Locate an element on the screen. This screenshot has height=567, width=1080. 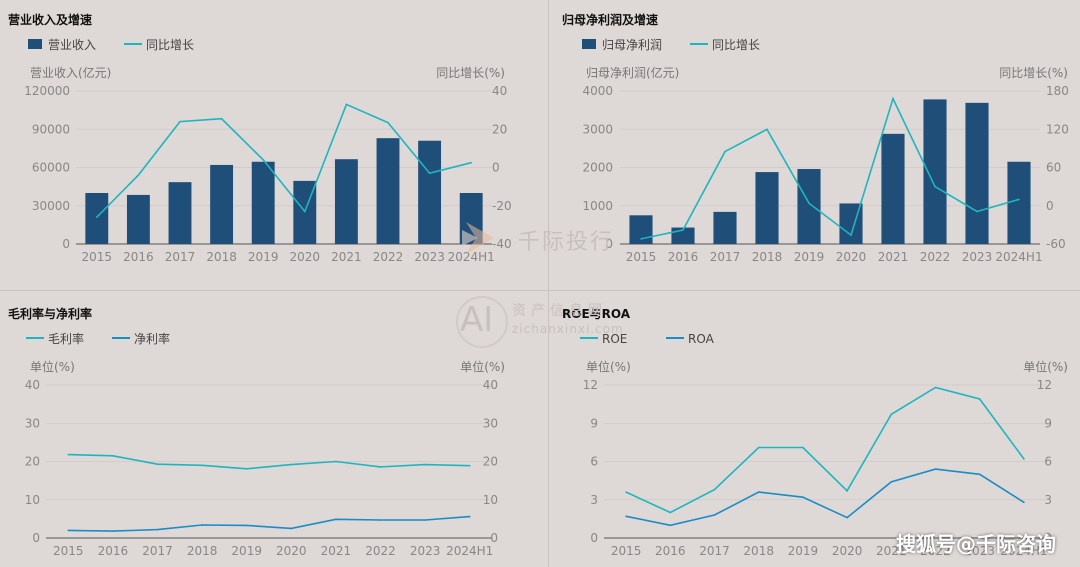
chart-title: ROE与ROA is located at coordinates (596, 314).